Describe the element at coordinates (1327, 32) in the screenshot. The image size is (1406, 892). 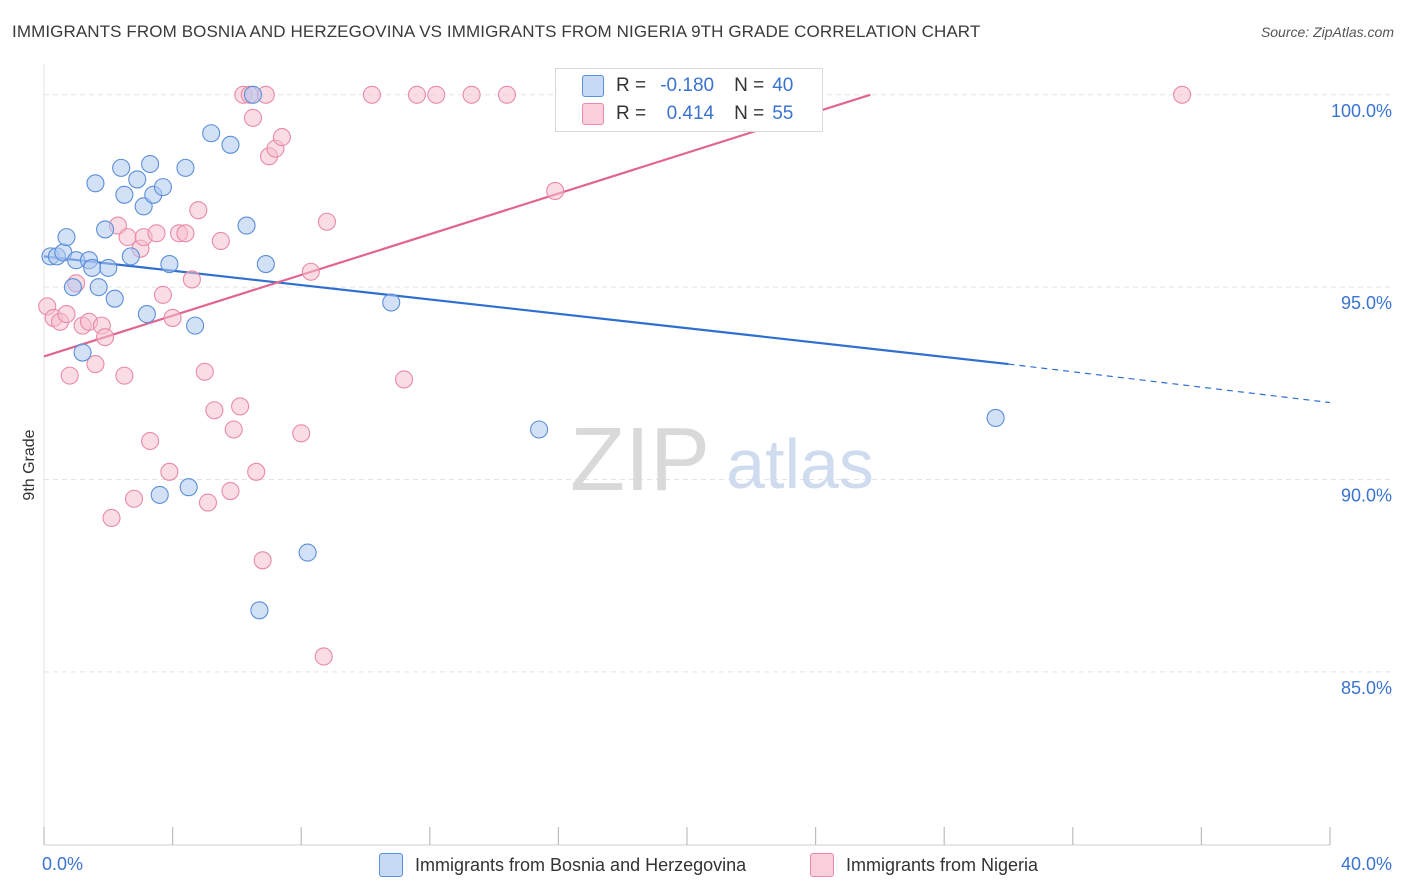
I see `source-label: Source: ZipAtlas.com` at that location.